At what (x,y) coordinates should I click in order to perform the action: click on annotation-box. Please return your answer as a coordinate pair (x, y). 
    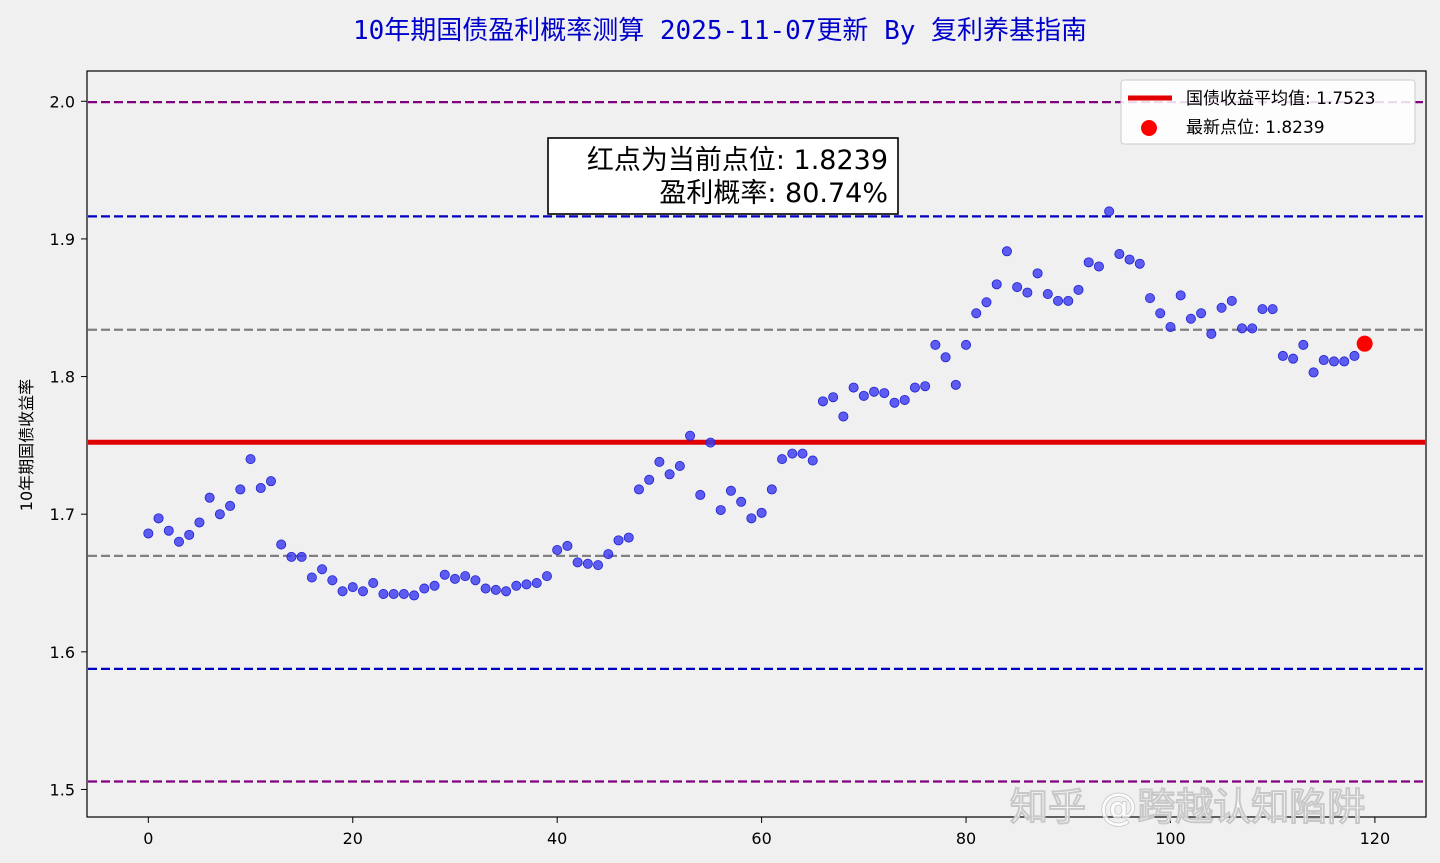
    Looking at the image, I should click on (723, 176).